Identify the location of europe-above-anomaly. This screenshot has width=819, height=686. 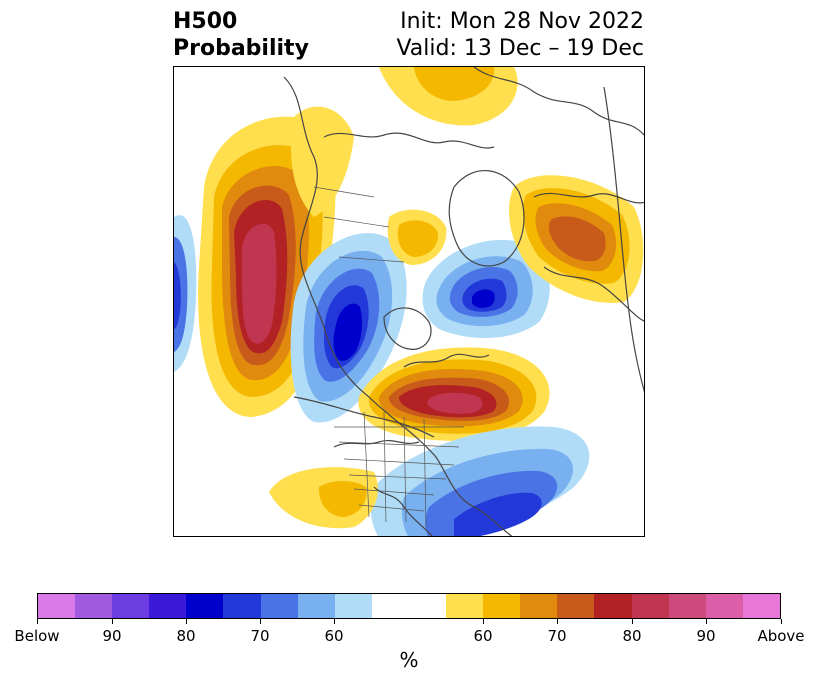
(576, 239).